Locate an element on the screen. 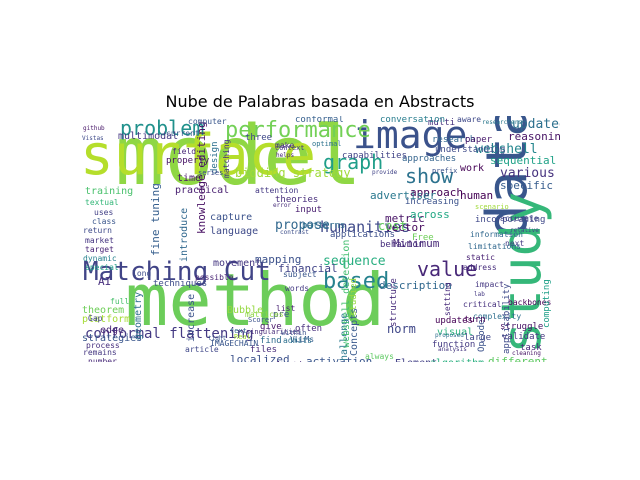 The width and height of the screenshot is (640, 480). cloud-word: problem is located at coordinates (162, 128).